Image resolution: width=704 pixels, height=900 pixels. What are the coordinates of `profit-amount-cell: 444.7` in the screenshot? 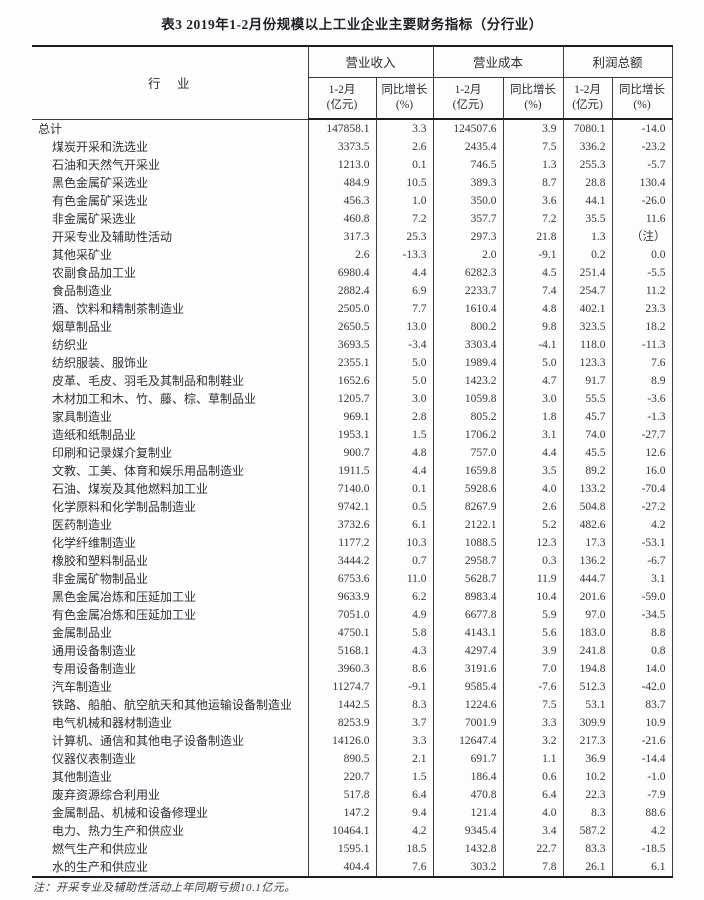 It's located at (588, 579).